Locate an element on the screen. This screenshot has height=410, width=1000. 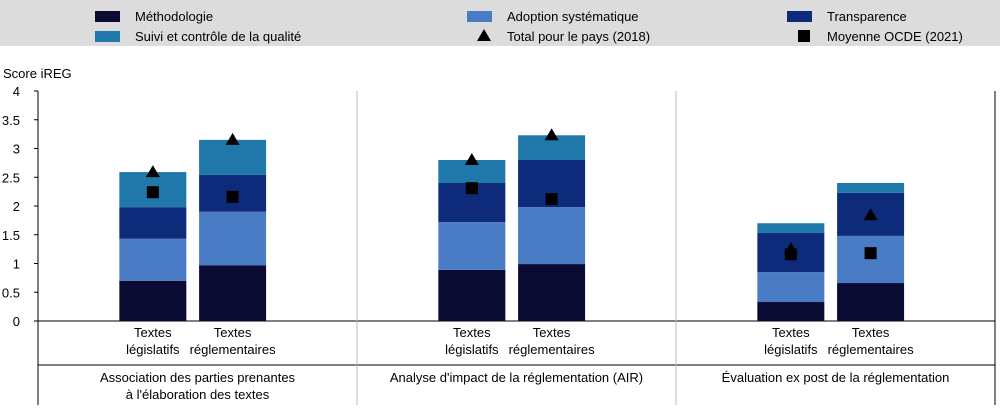
legend-background is located at coordinates (500, 23).